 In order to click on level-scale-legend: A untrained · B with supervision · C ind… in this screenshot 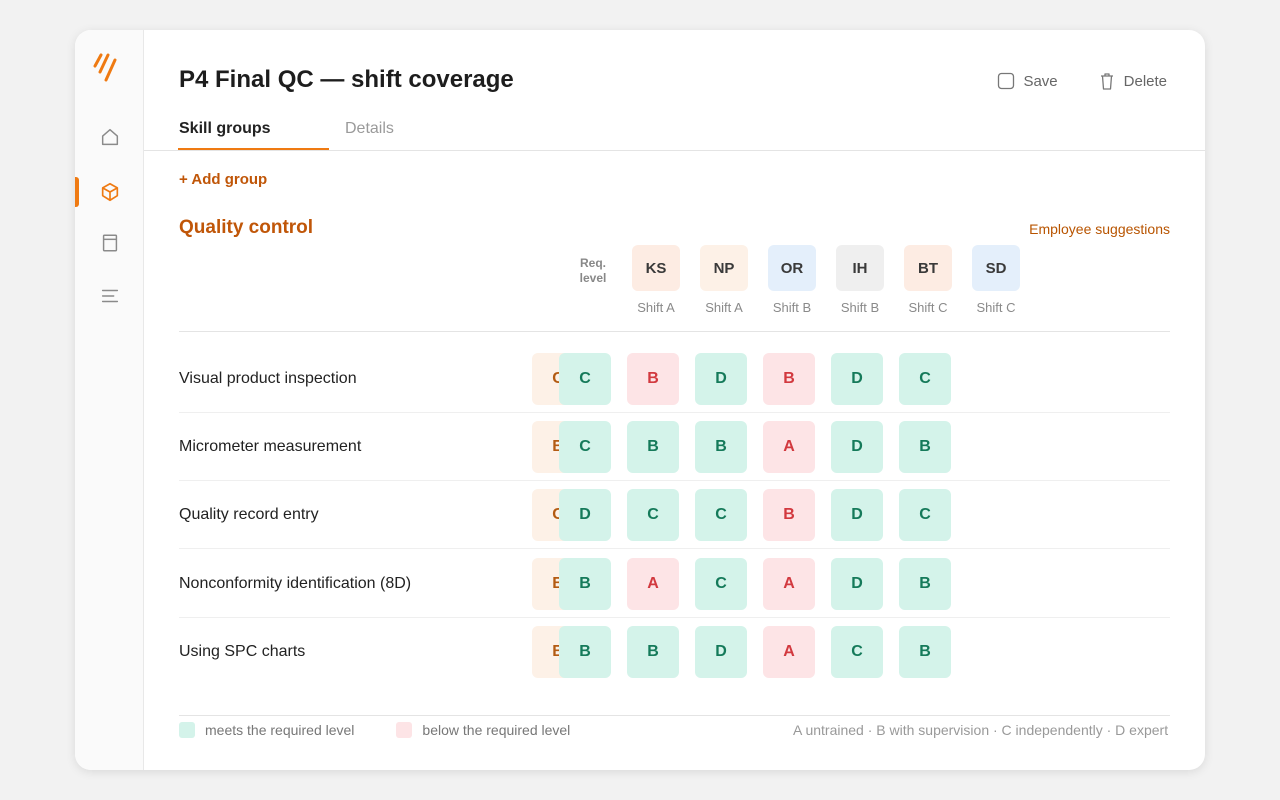, I will do `click(981, 730)`.